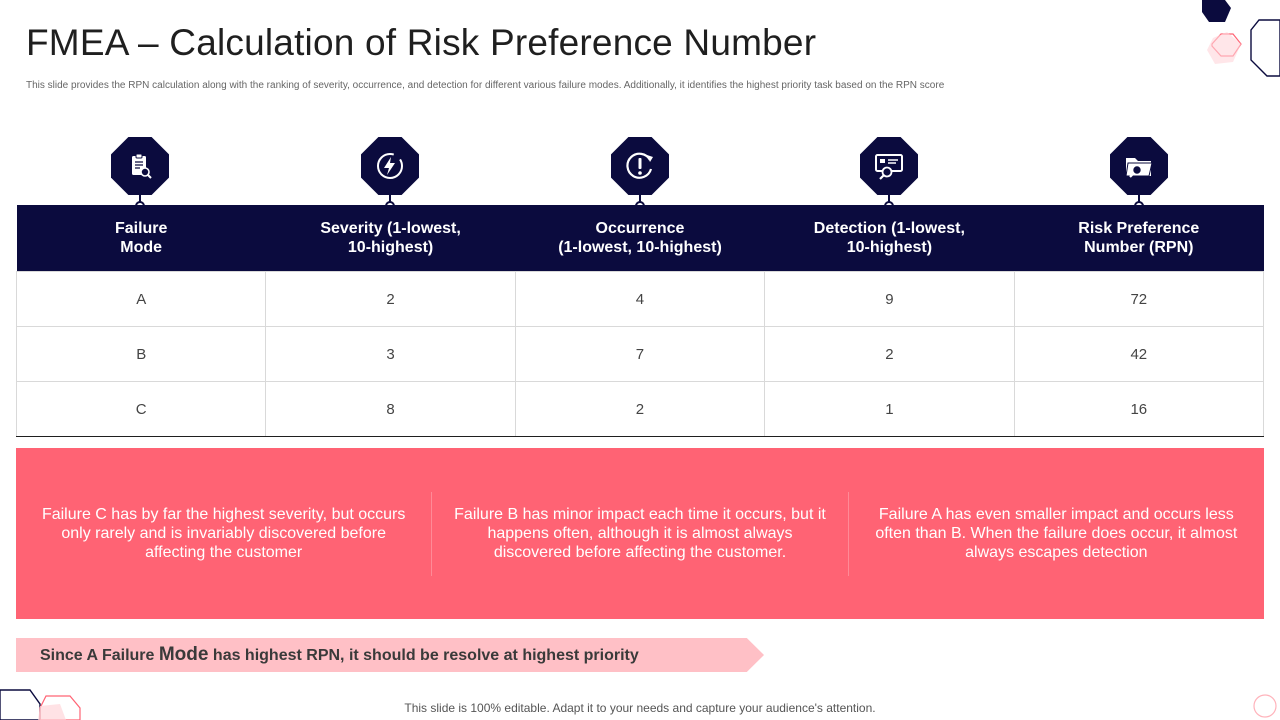 This screenshot has height=720, width=1280. What do you see at coordinates (1265, 706) in the screenshot?
I see `decorative-circle-bottom-right` at bounding box center [1265, 706].